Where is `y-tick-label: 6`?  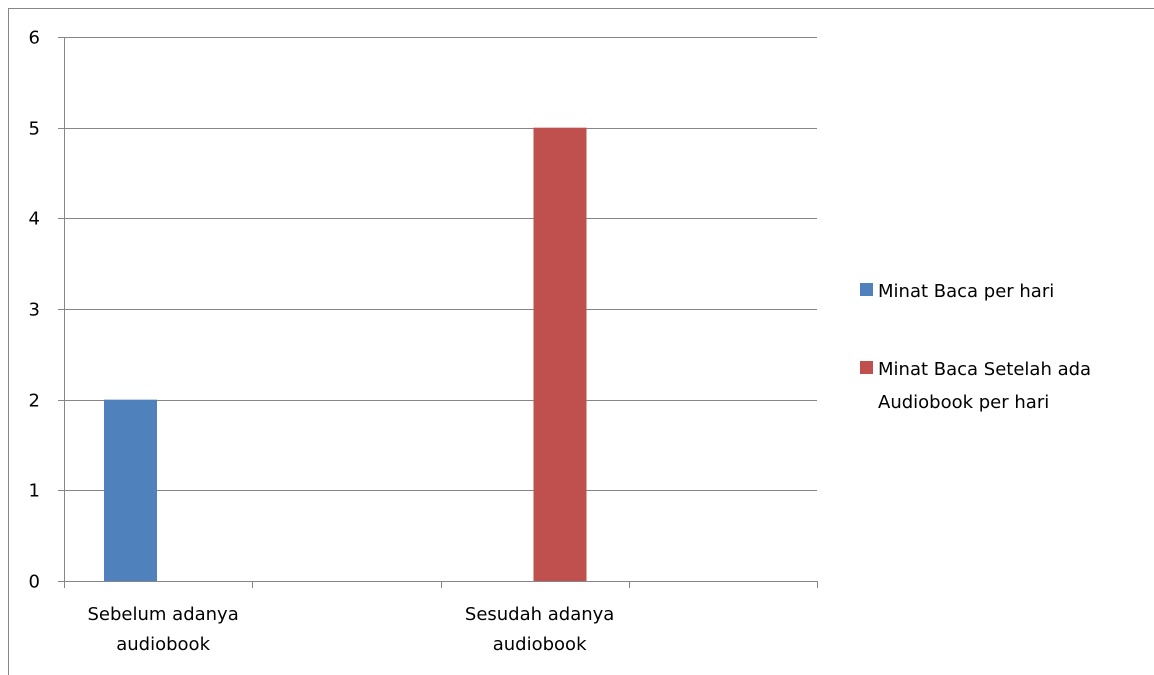 y-tick-label: 6 is located at coordinates (34, 38).